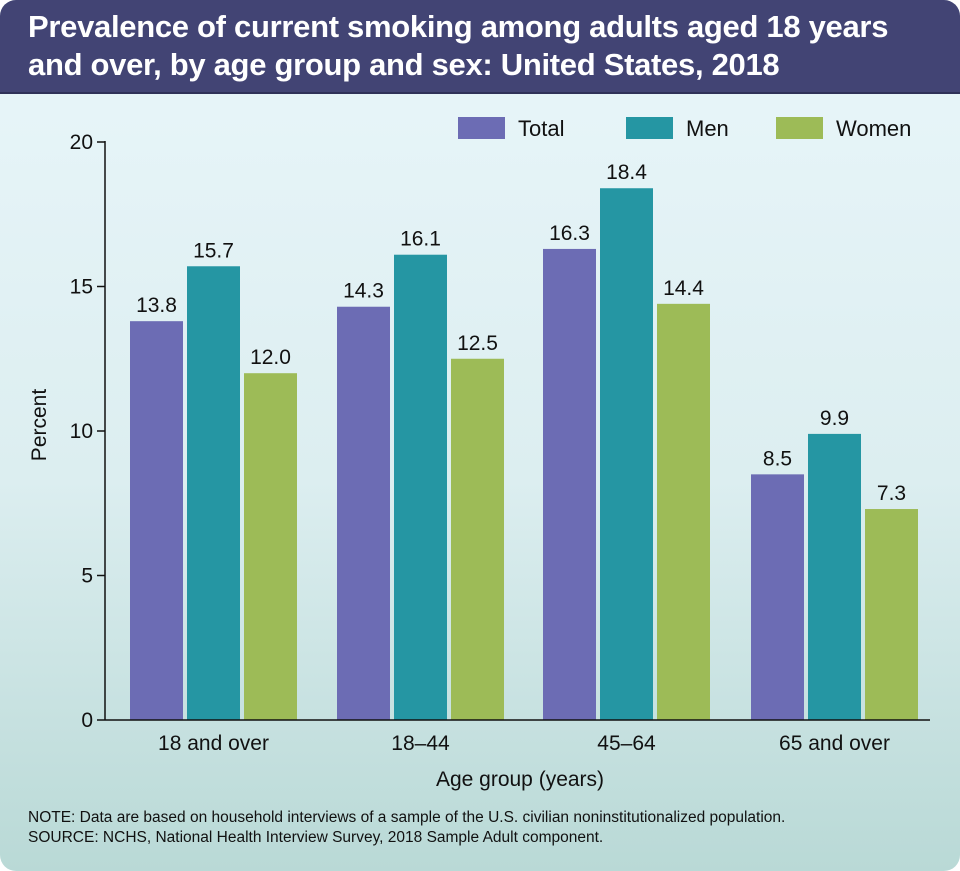 This screenshot has width=960, height=871. I want to click on x-tick-label: 45–64, so click(626, 743).